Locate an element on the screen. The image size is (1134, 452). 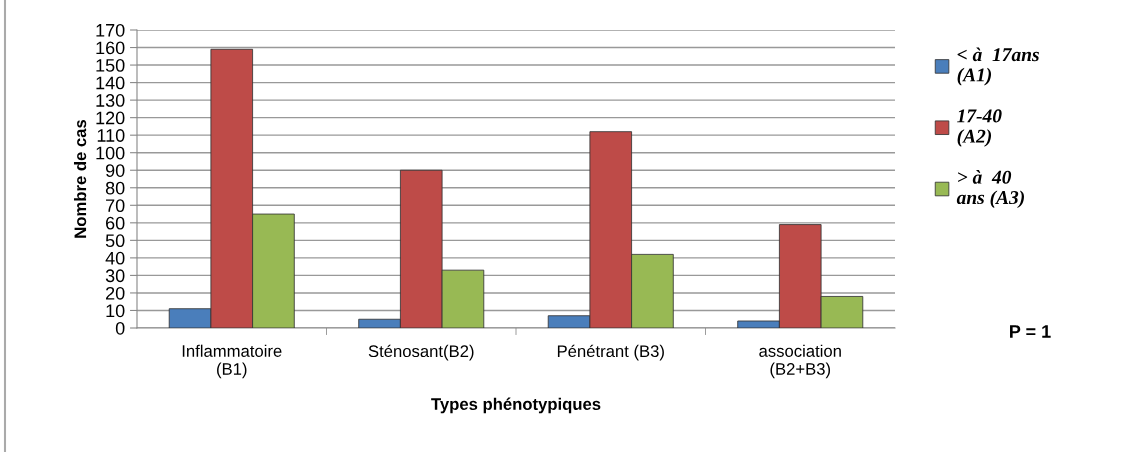
legend-label: > à 40 ans (A3) is located at coordinates (990, 189).